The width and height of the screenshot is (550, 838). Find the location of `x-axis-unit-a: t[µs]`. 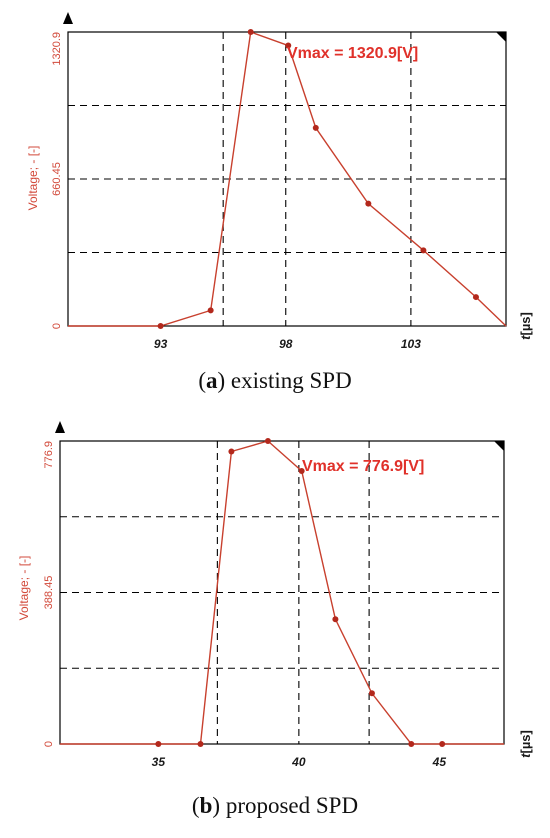

x-axis-unit-a: t[µs] is located at coordinates (525, 326).